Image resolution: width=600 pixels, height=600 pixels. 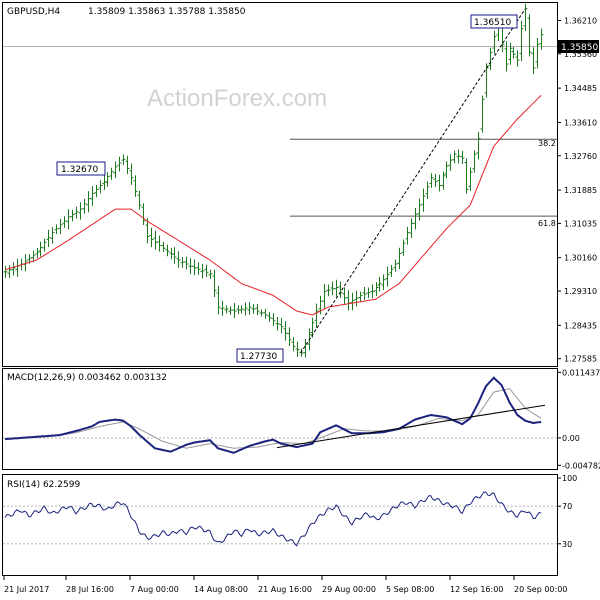 I want to click on svg-text: 1.32670, so click(x=79, y=170).